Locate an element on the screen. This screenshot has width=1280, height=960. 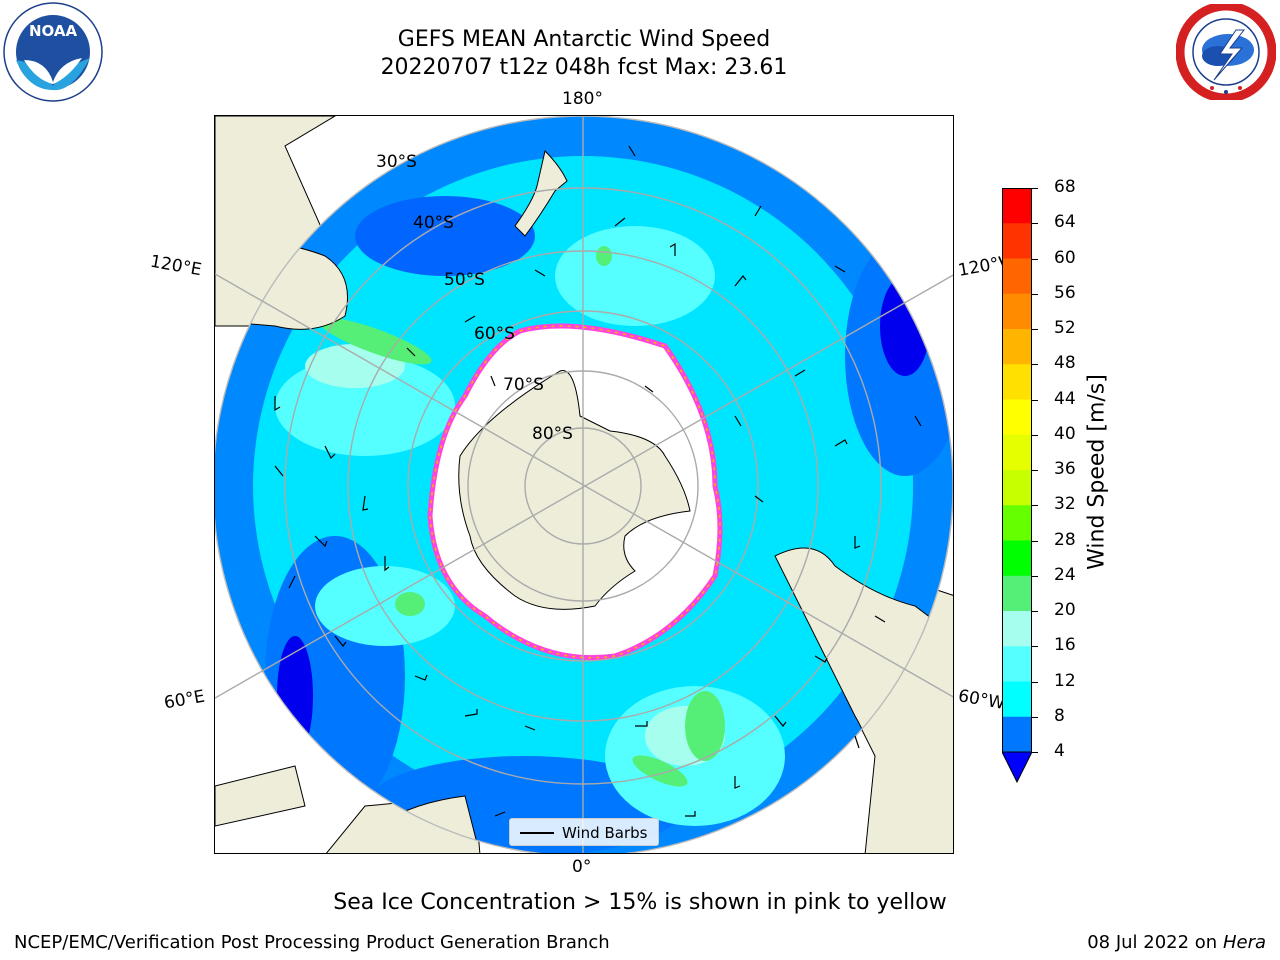
colorbar-tick-label: 20 is located at coordinates (1065, 610).